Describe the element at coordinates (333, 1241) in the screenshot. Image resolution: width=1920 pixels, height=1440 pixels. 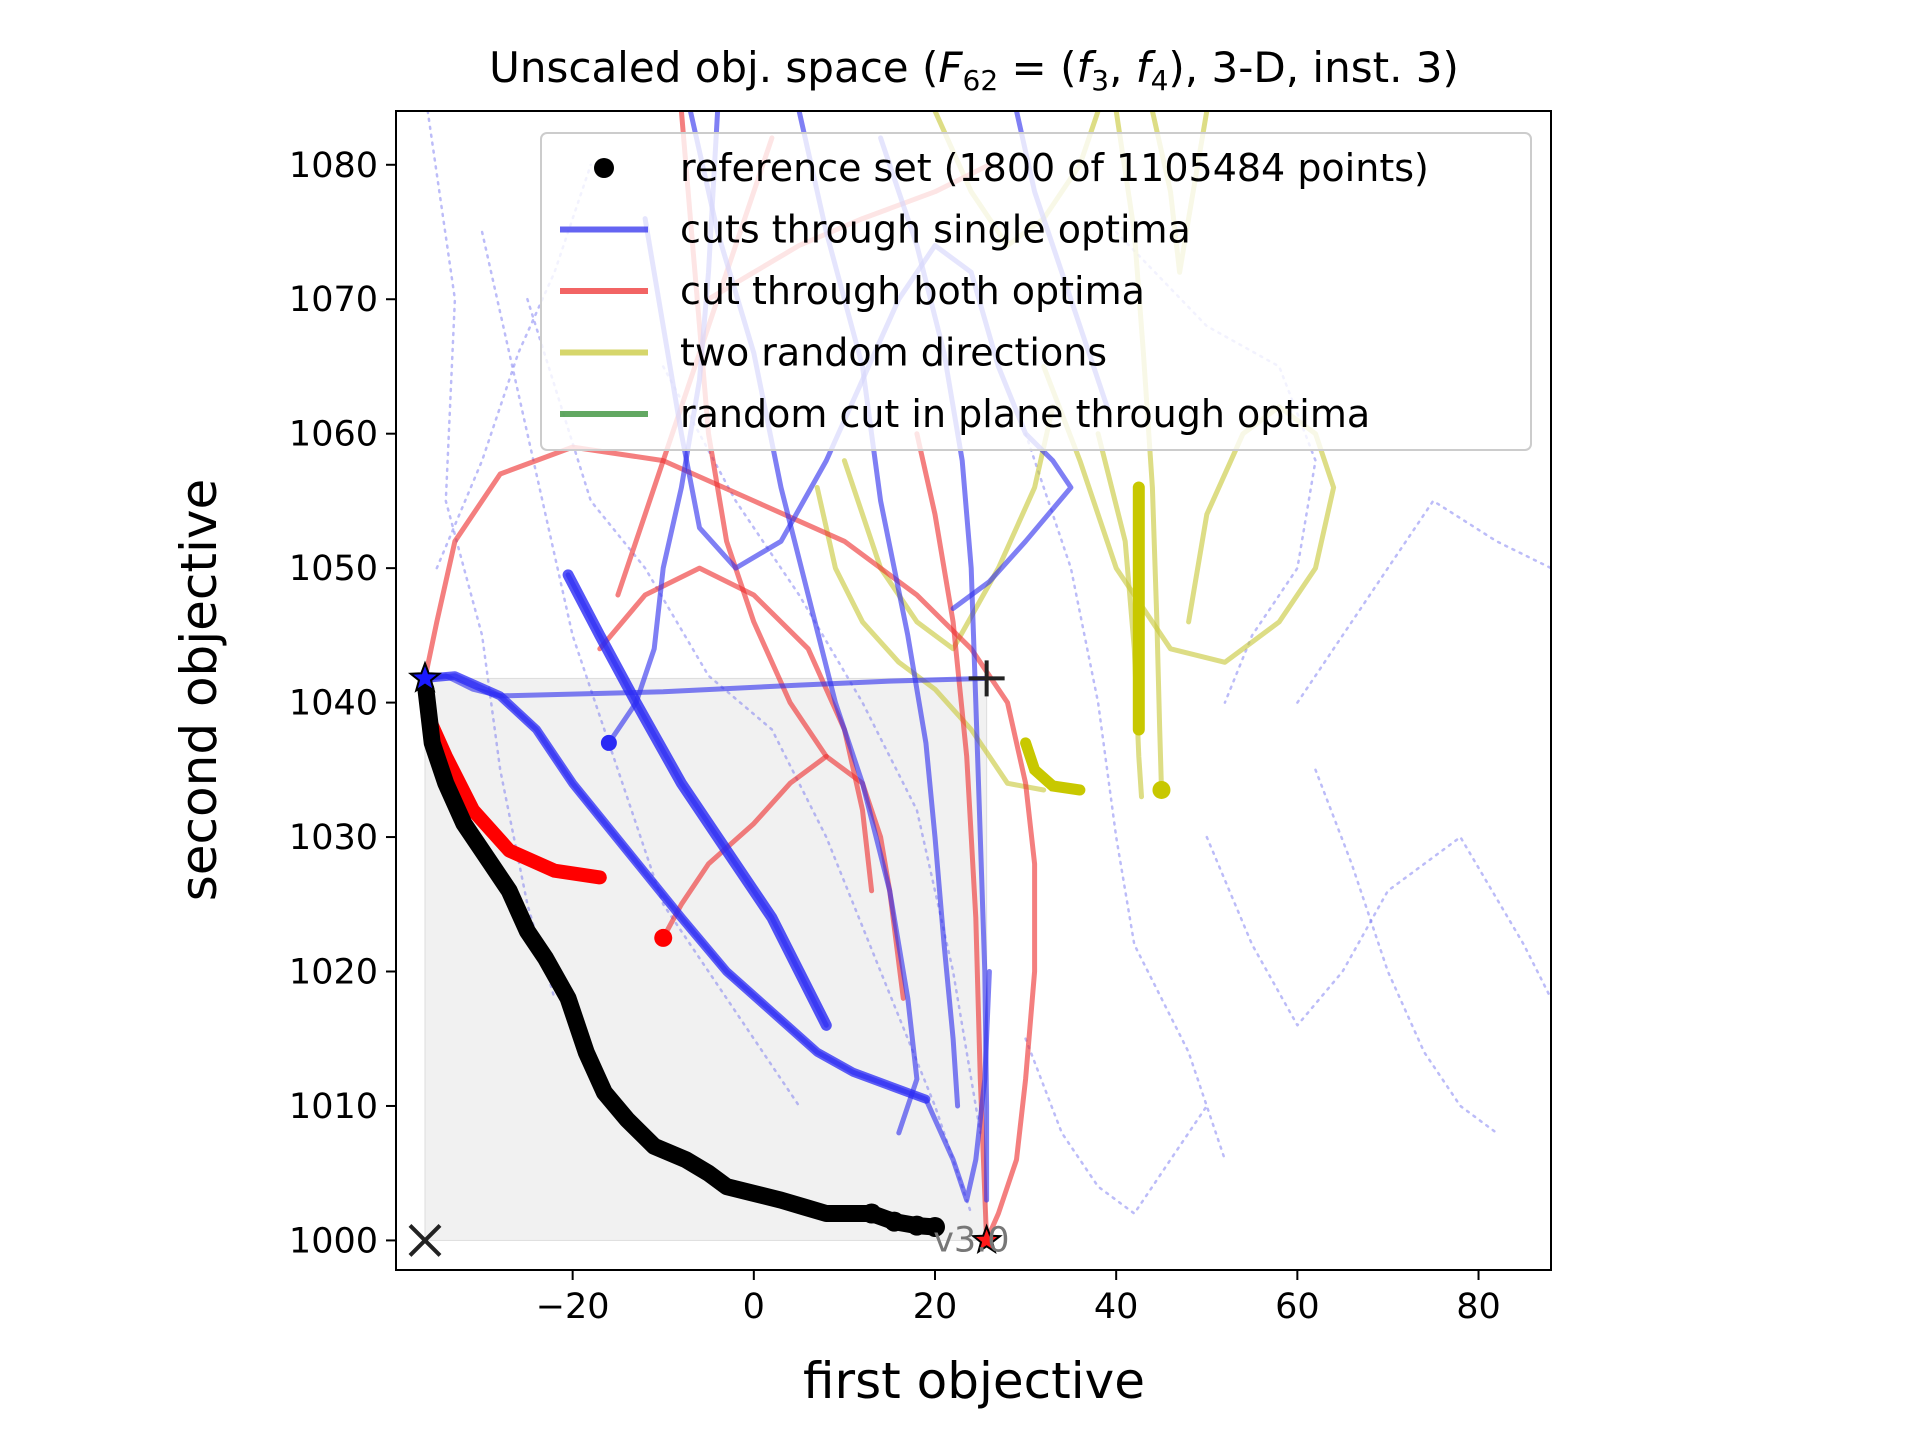
I see `y-tick-label: 1000` at that location.